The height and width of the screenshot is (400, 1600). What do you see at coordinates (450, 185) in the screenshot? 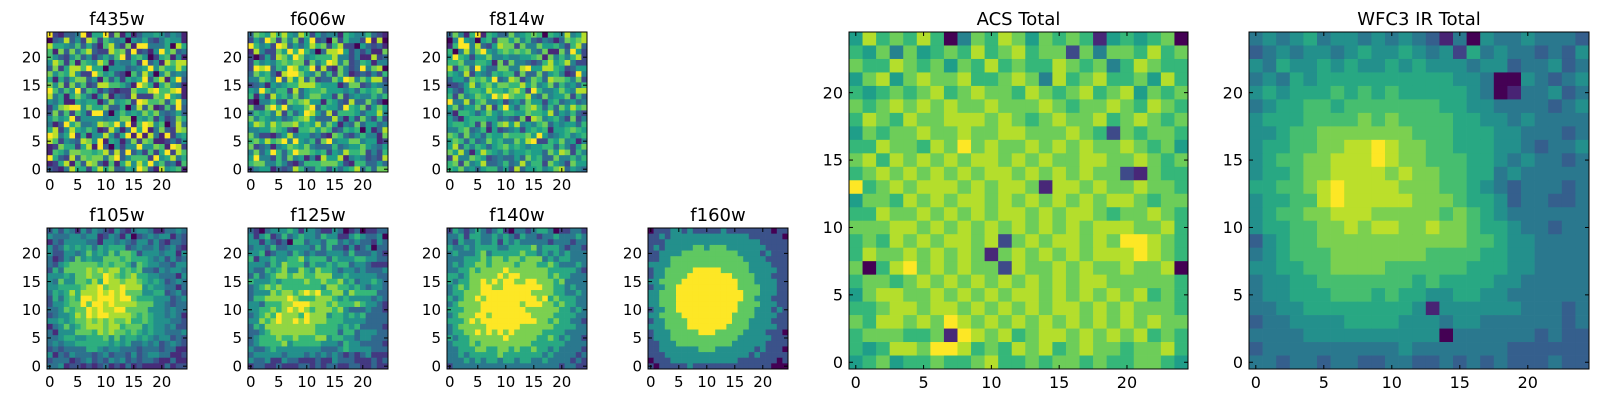
I see `x-tick-label: 0` at bounding box center [450, 185].